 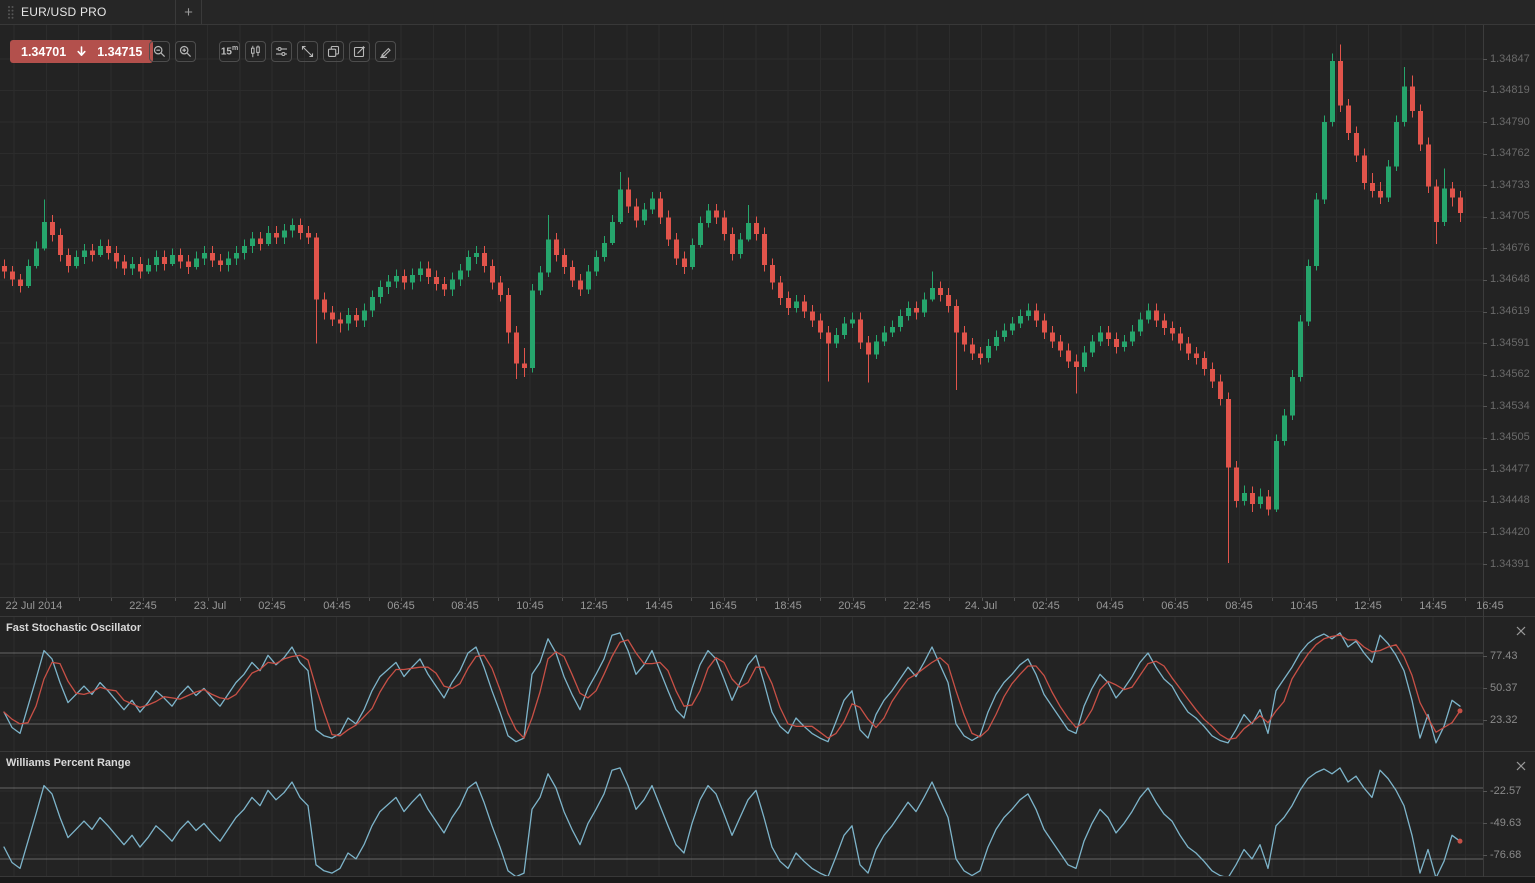 I want to click on drag-handle-icon, so click(x=10, y=12).